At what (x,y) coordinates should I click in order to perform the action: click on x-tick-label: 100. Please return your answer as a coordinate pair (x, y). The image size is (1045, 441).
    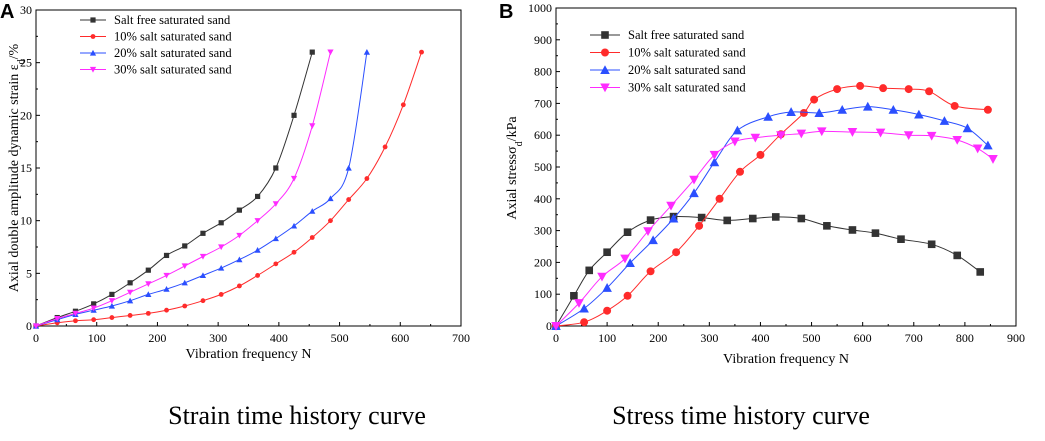
    Looking at the image, I should click on (97, 338).